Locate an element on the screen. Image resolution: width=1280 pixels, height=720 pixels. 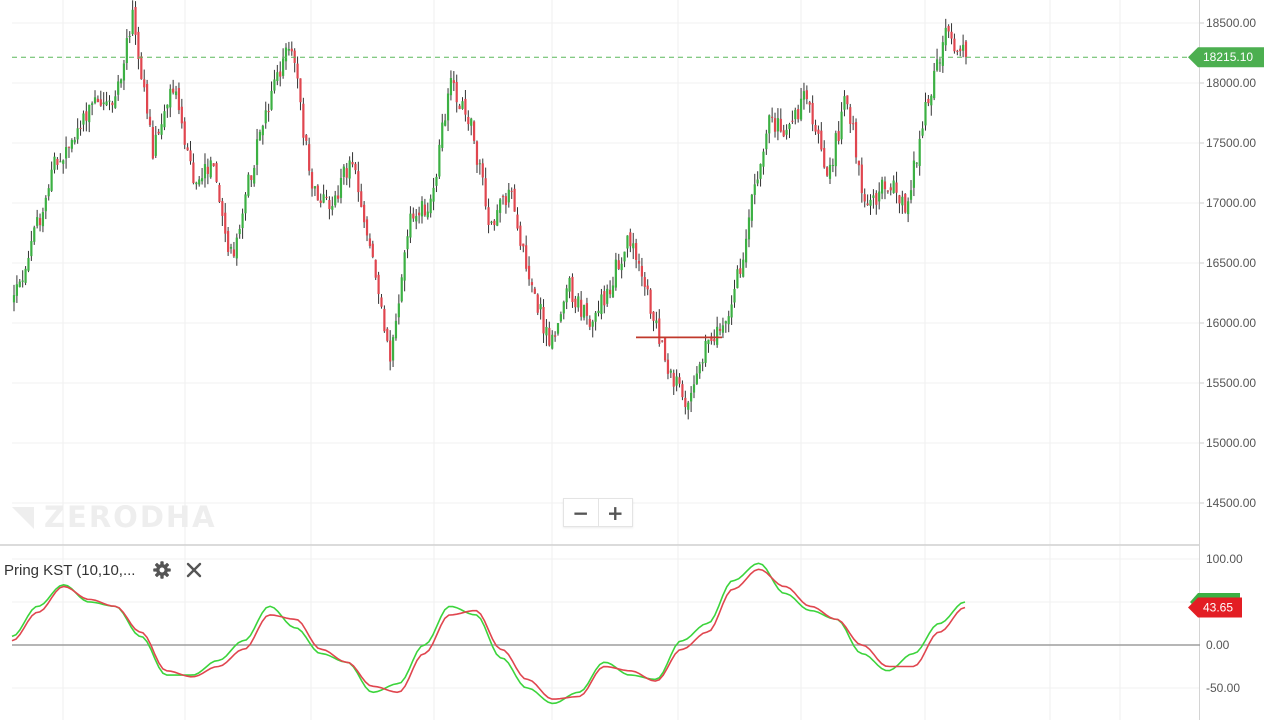
zoom-in-button: + is located at coordinates (615, 512).